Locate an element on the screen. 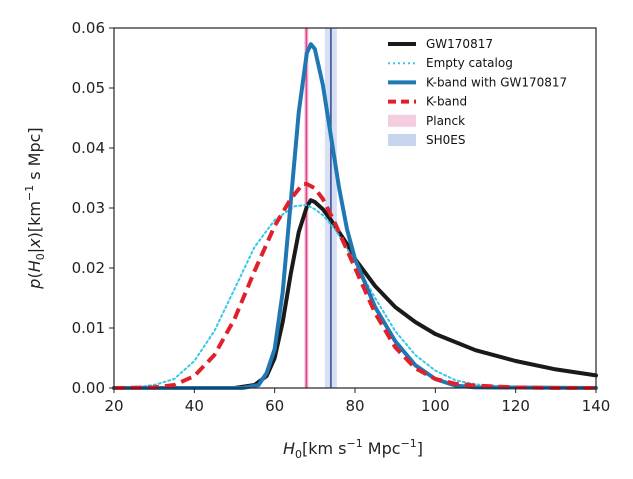 This screenshot has height=479, width=633. x-tick-label: 60 is located at coordinates (274, 406).